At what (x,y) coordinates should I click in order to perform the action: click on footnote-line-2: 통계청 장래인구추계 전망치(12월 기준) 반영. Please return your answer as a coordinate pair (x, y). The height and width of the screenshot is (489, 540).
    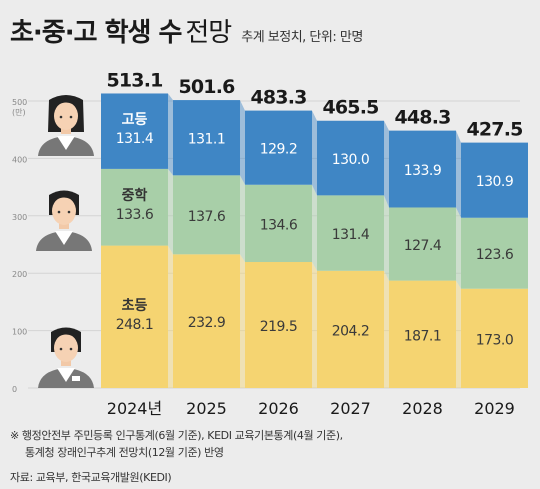
    Looking at the image, I should click on (124, 452).